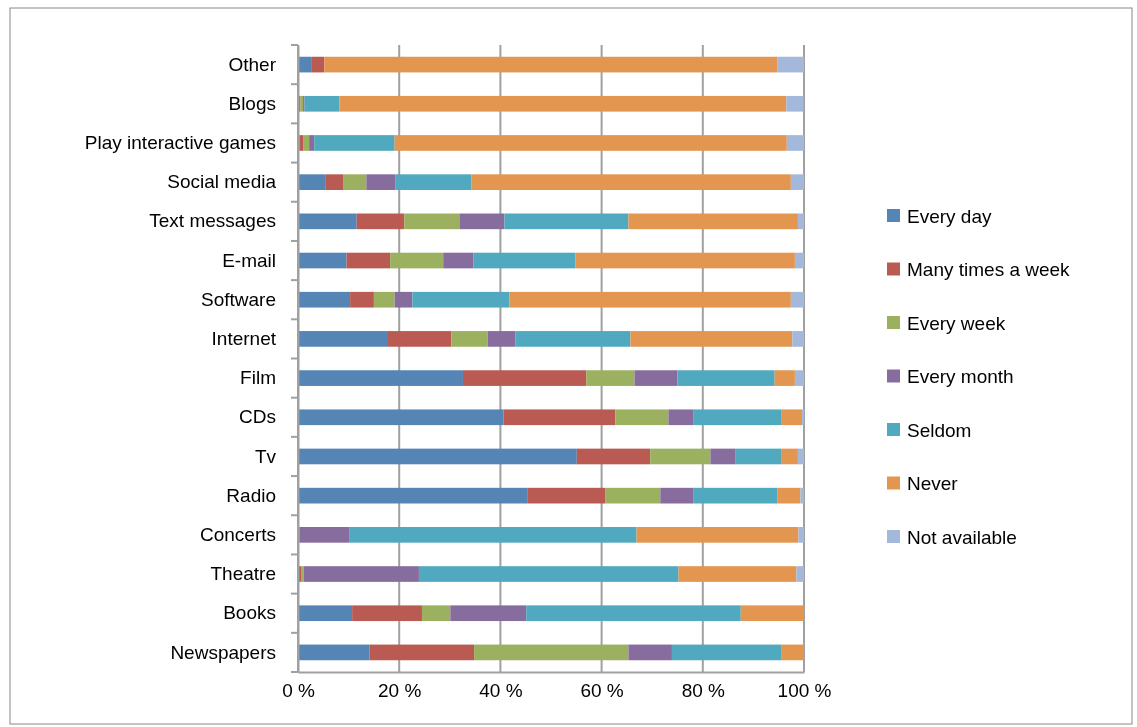  What do you see at coordinates (180, 143) in the screenshot?
I see `y-tick-label: Play interactive games` at bounding box center [180, 143].